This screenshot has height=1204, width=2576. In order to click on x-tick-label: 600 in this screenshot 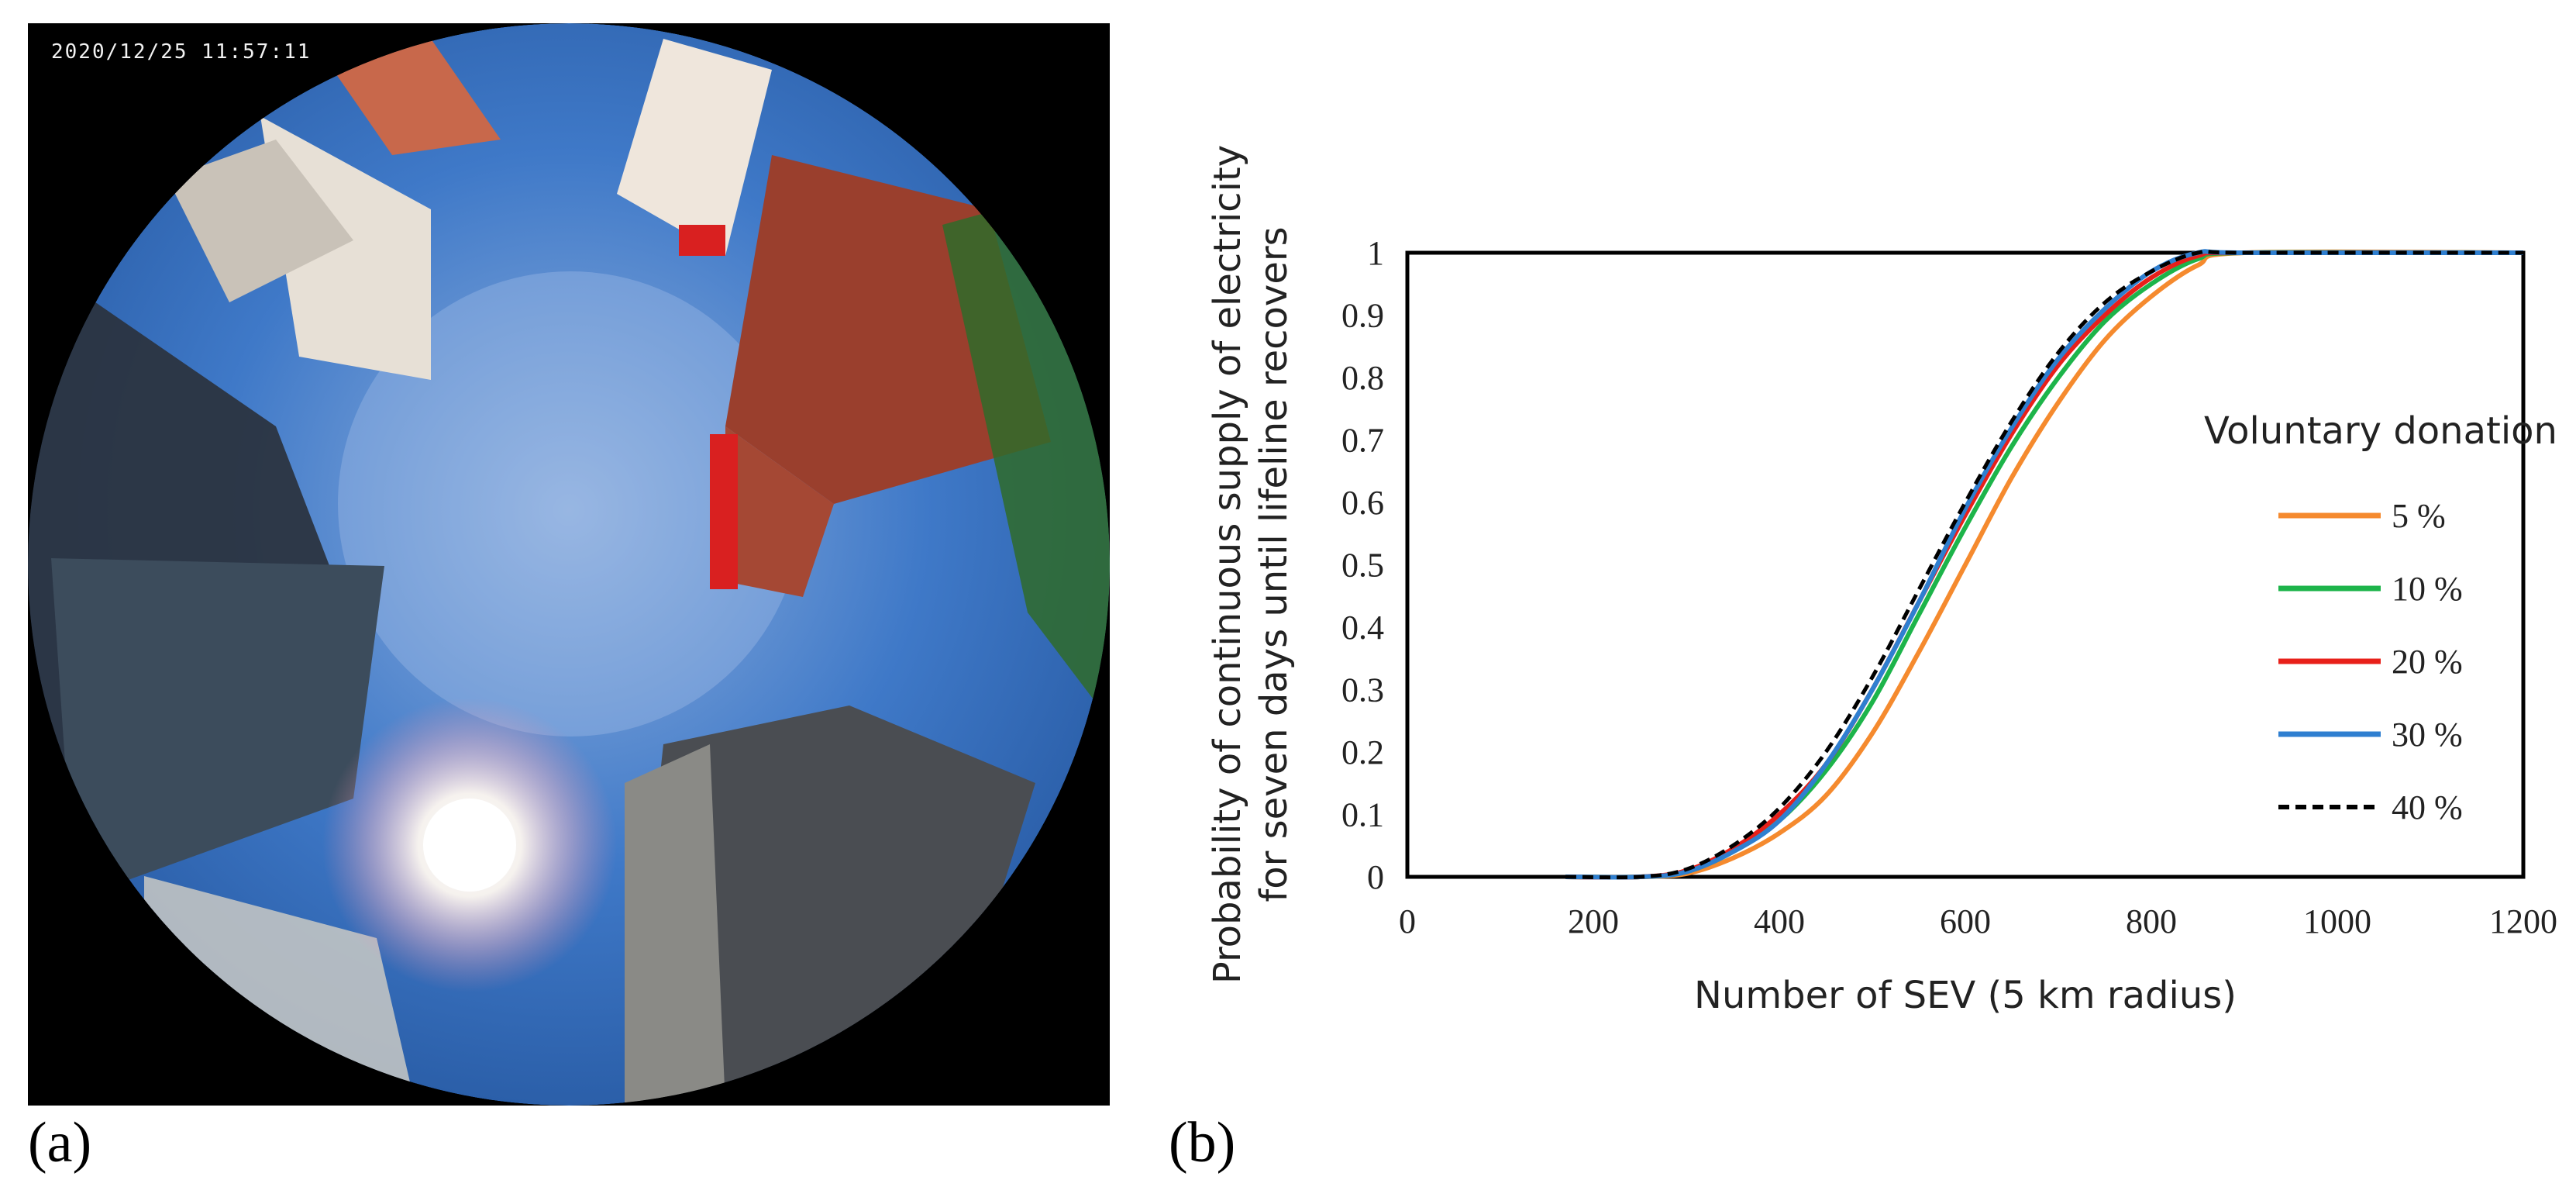, I will do `click(1965, 921)`.